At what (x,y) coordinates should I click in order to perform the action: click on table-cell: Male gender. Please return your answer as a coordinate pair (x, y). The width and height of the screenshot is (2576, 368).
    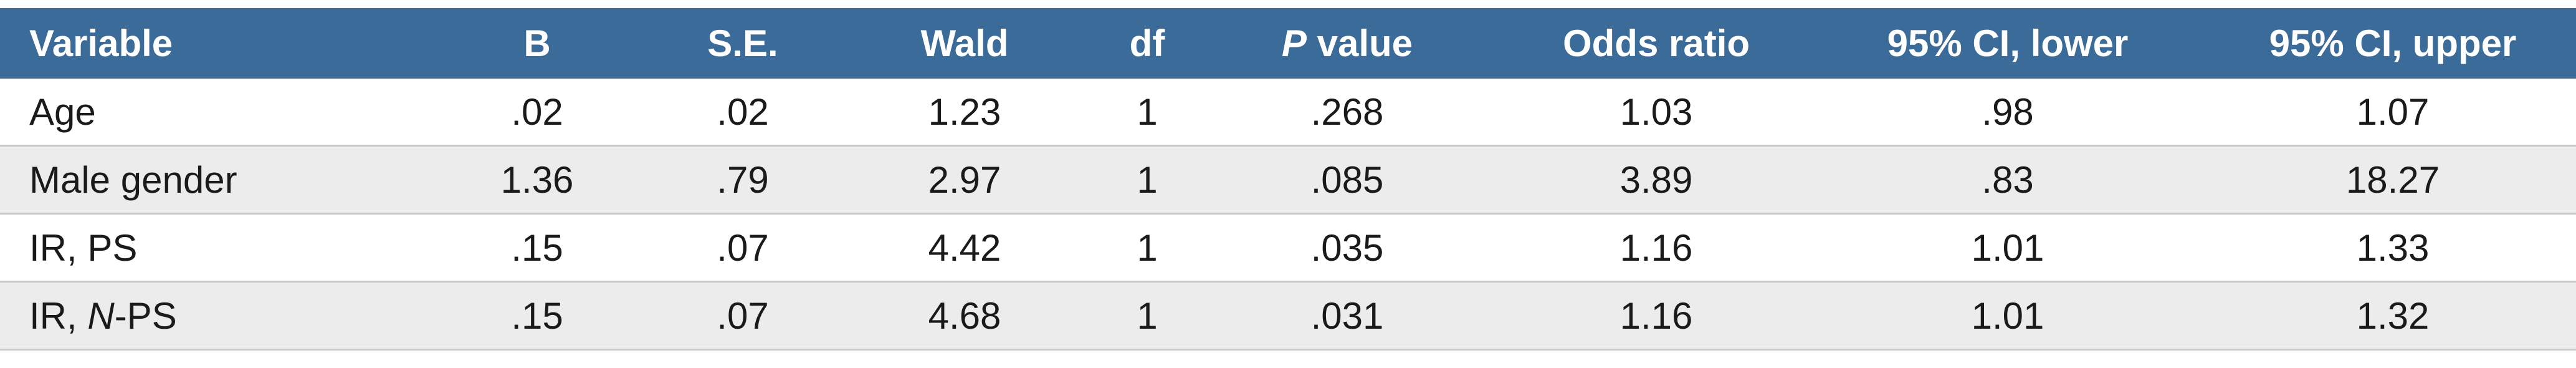
    Looking at the image, I should click on (206, 180).